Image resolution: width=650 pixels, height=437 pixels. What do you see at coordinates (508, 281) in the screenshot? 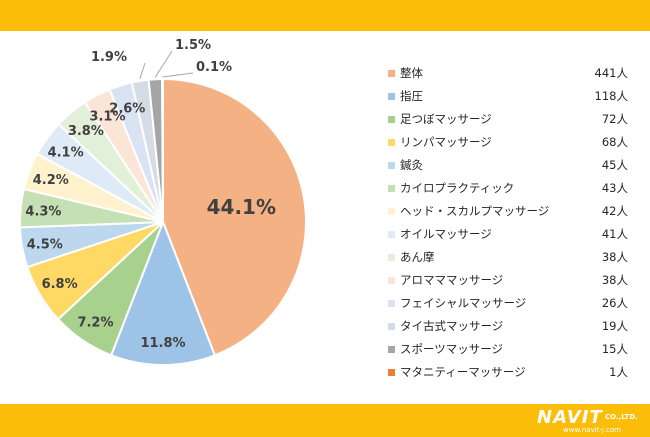
I see `legend-item: アロマママッサージ 38人` at bounding box center [508, 281].